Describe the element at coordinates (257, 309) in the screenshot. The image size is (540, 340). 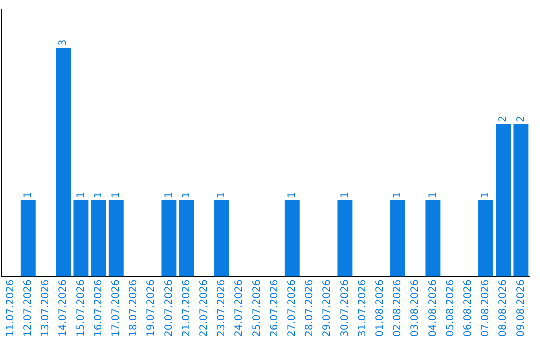
I see `x-tick-label: 25.07.2026` at that location.